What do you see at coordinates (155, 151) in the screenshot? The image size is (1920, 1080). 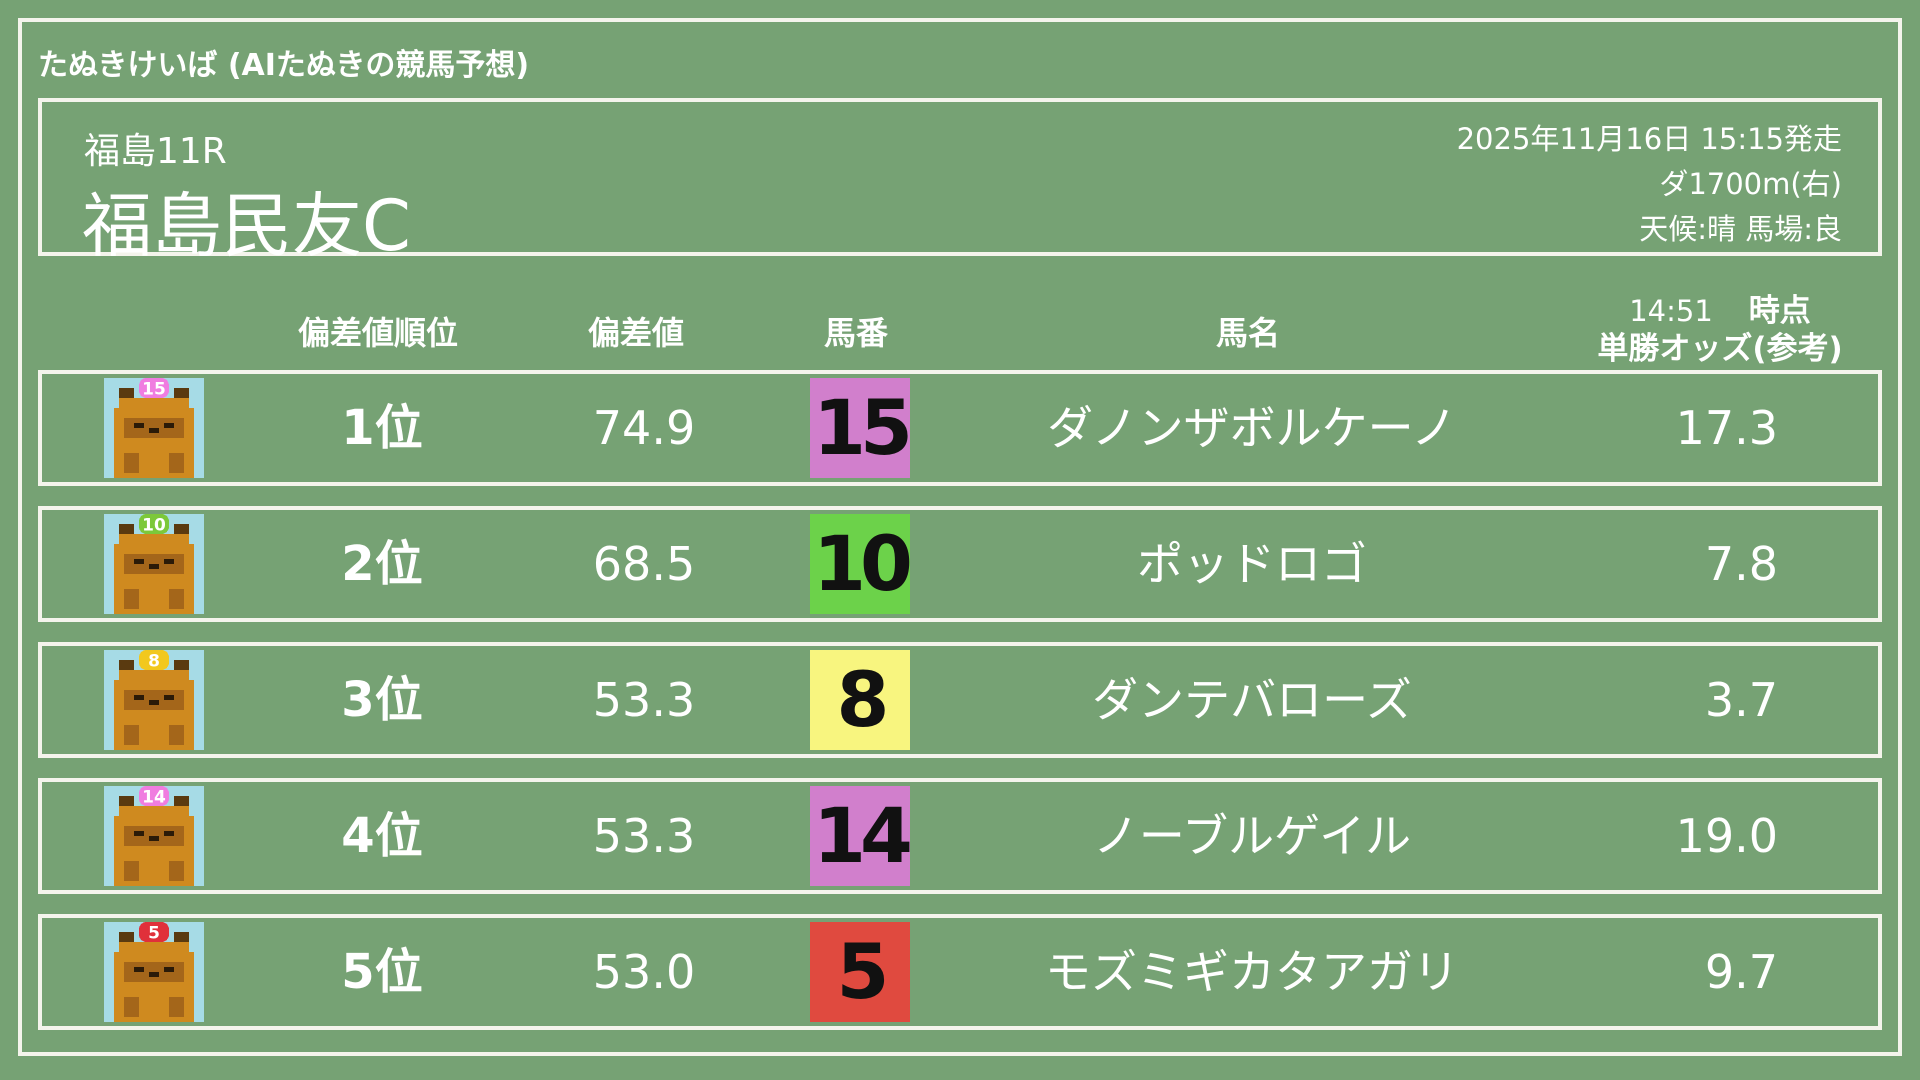 I see `race-number: 福島11R` at bounding box center [155, 151].